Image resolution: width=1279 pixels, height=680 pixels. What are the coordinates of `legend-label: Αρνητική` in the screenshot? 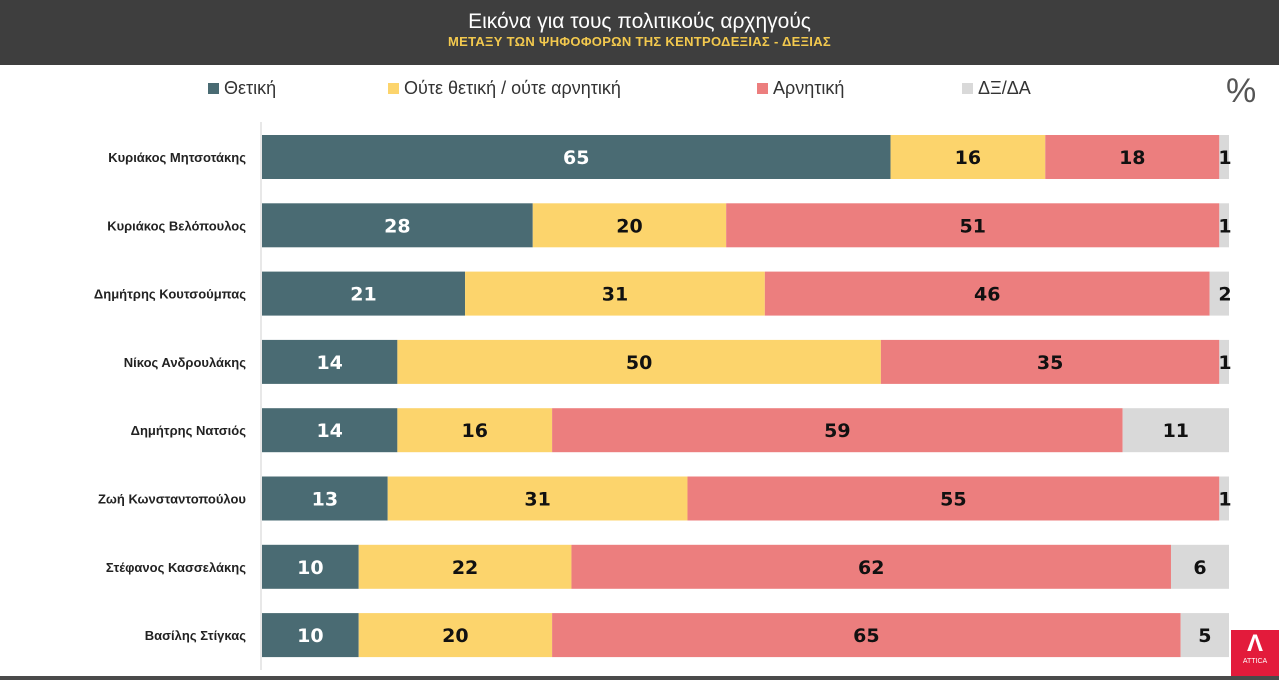 It's located at (809, 88).